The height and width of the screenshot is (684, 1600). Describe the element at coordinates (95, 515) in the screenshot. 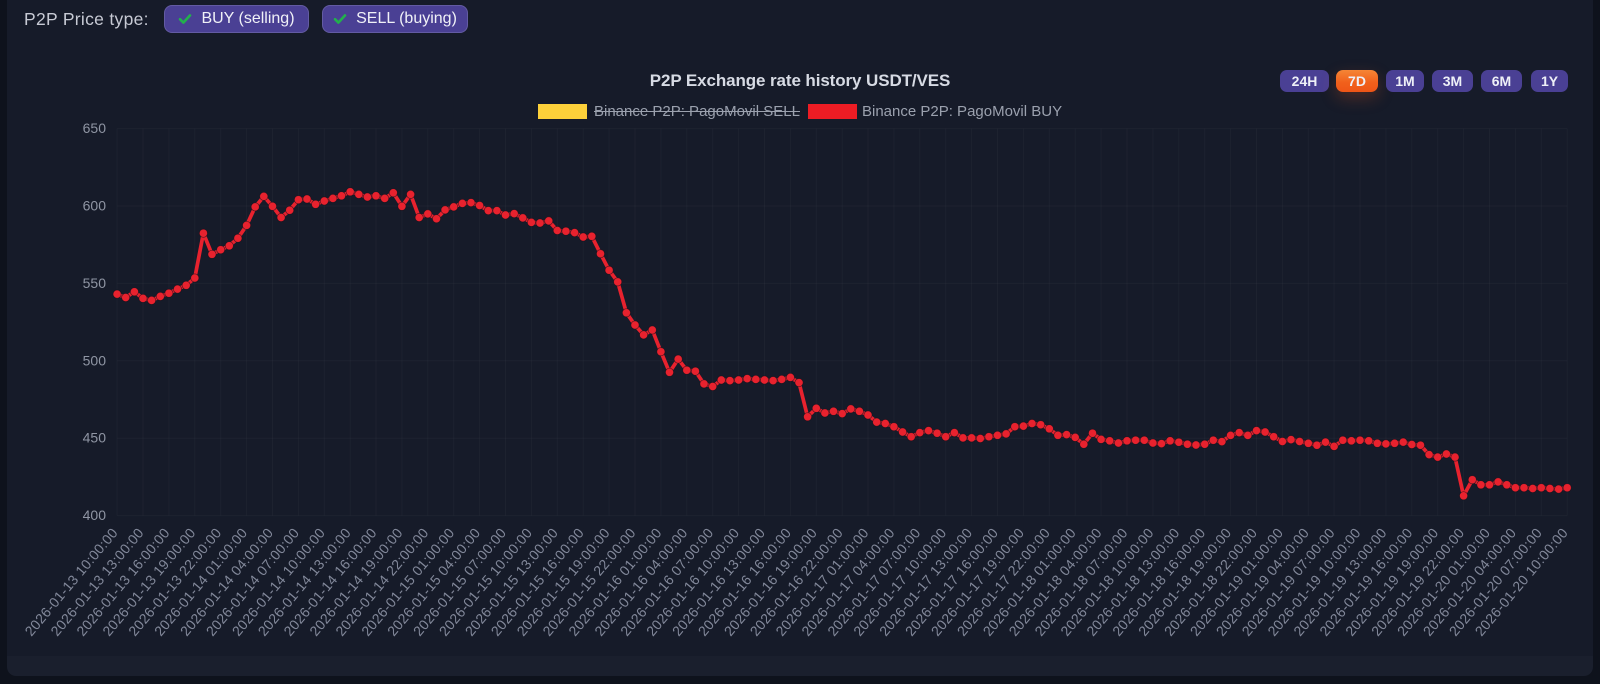

I see `svg-text: 400` at that location.